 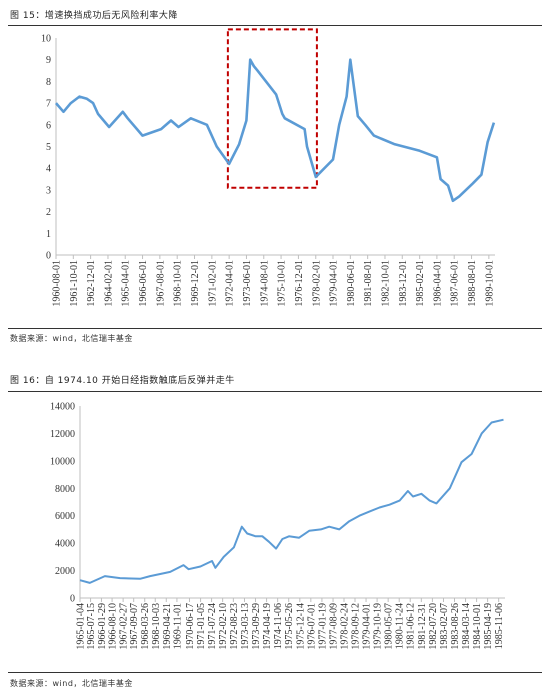 I want to click on rate-x-tick-label: 1964-02-01, so click(x=108, y=283).